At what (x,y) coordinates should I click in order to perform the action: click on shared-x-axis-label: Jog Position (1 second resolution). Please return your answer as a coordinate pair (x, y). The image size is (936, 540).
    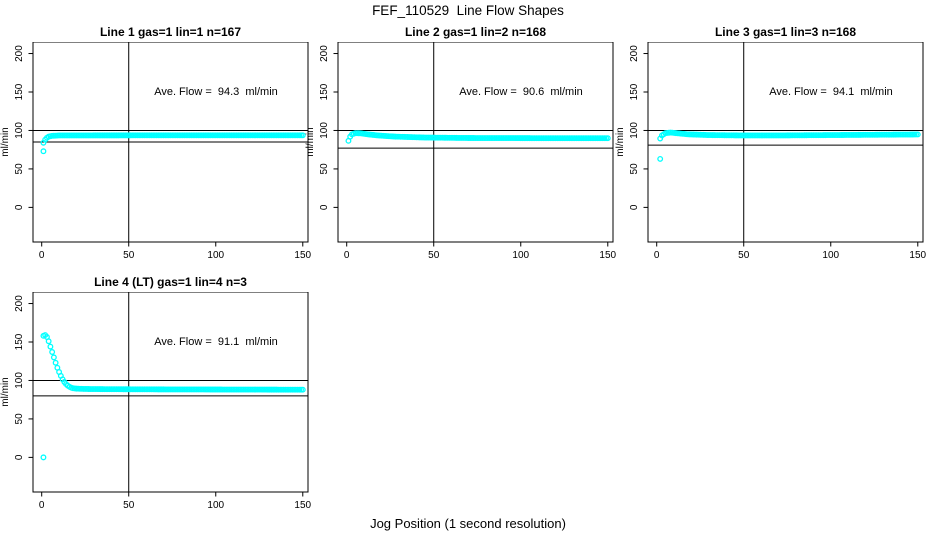
    Looking at the image, I should click on (468, 523).